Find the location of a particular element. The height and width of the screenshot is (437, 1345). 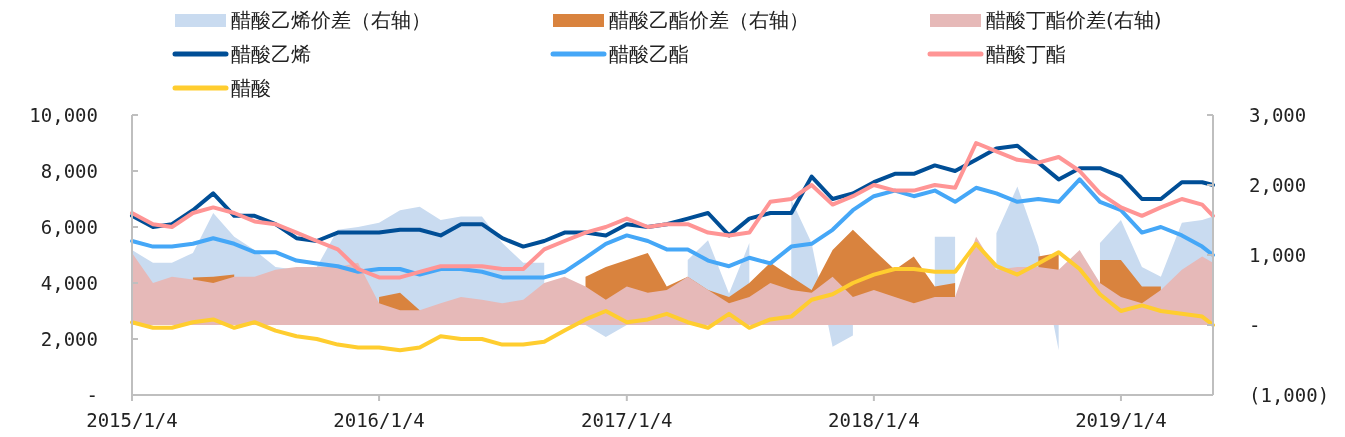

y-tick-label: - is located at coordinates (92, 394).